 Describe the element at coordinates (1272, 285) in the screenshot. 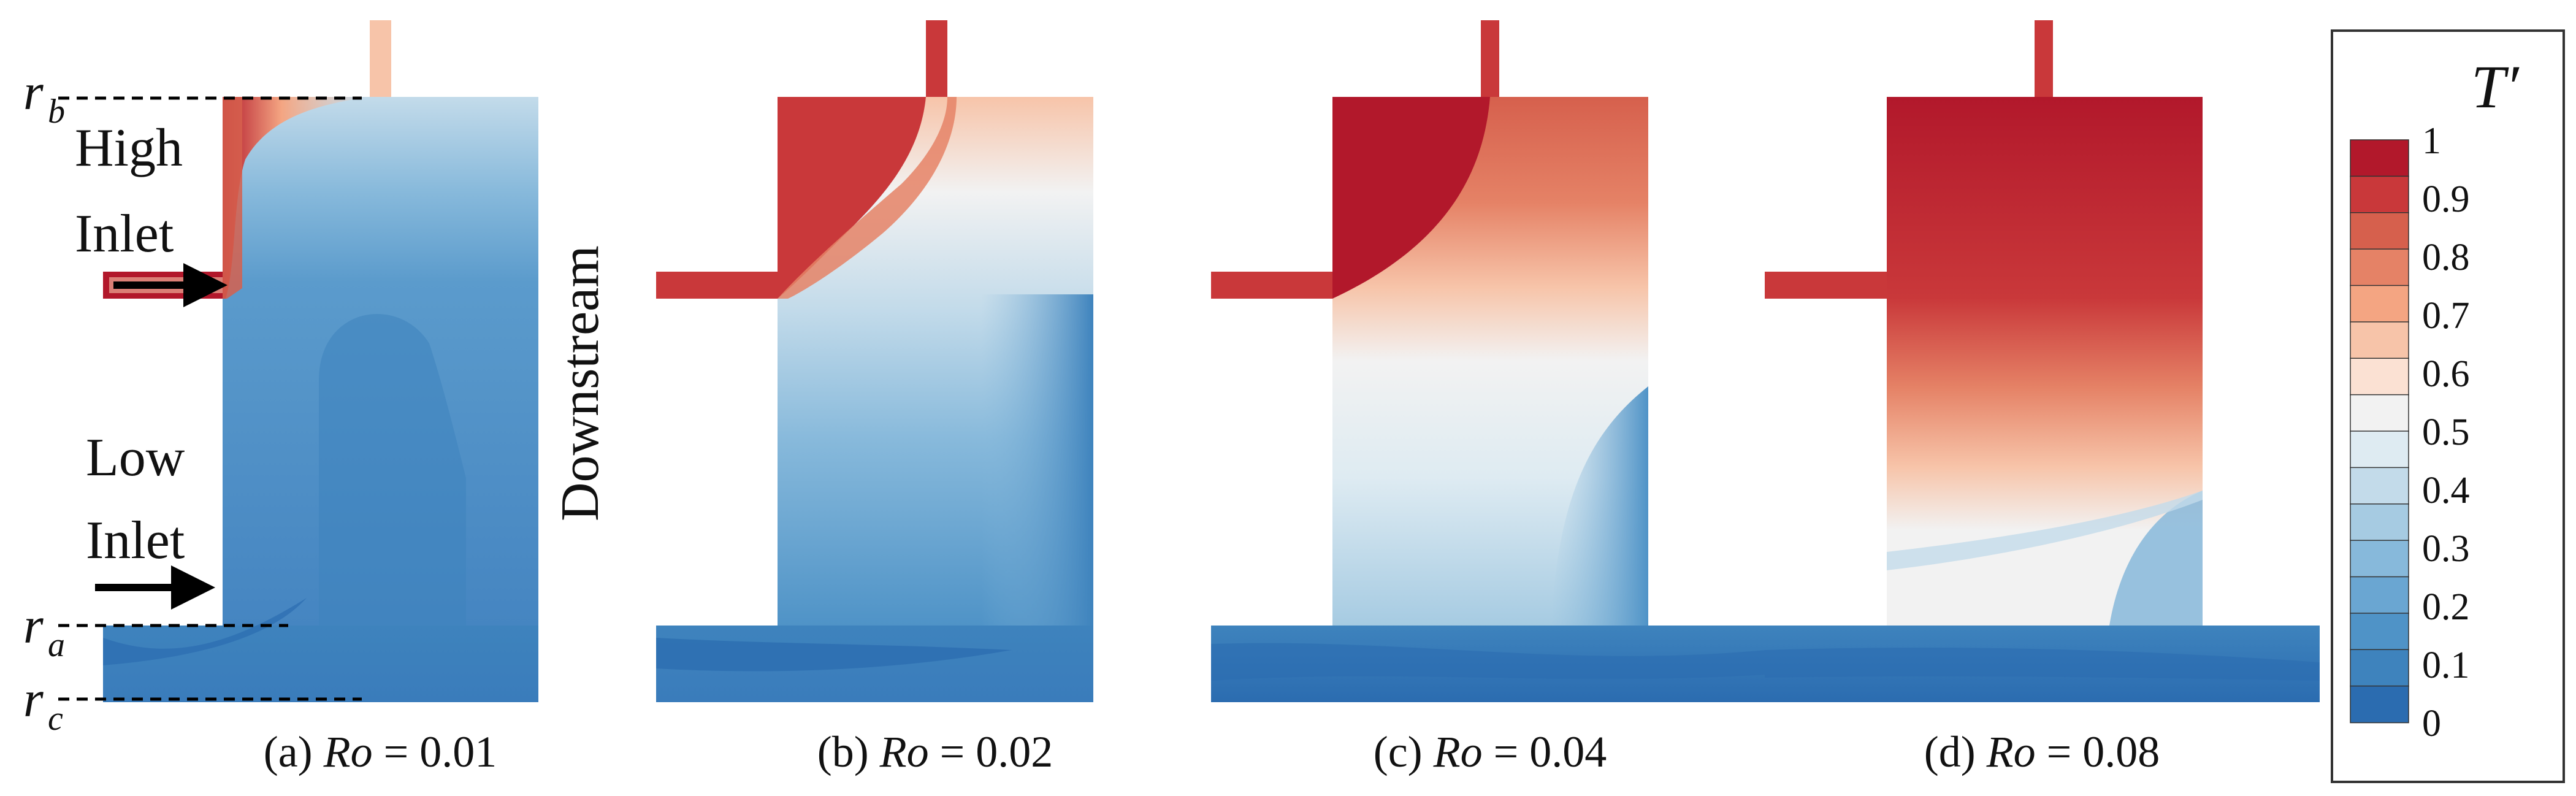

I see `panel-c-high-inlet-pipe` at that location.